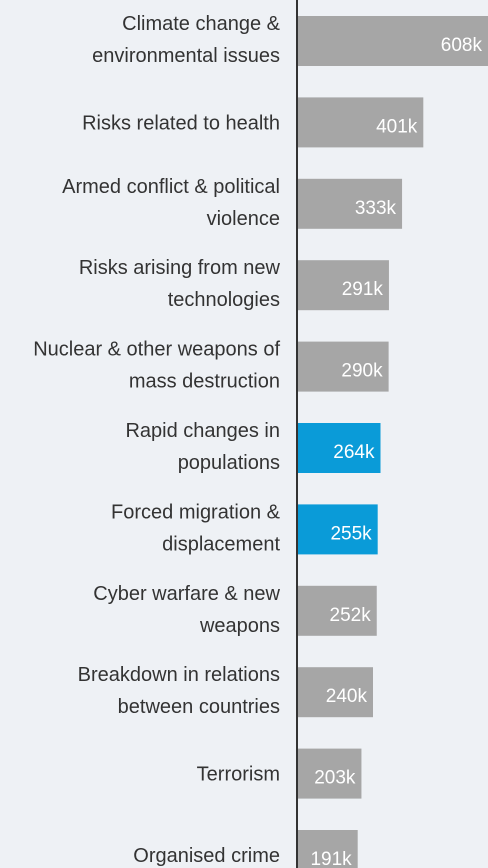 This screenshot has width=488, height=868. Describe the element at coordinates (186, 610) in the screenshot. I see `category-label: Cyber warfare & new weapons` at that location.